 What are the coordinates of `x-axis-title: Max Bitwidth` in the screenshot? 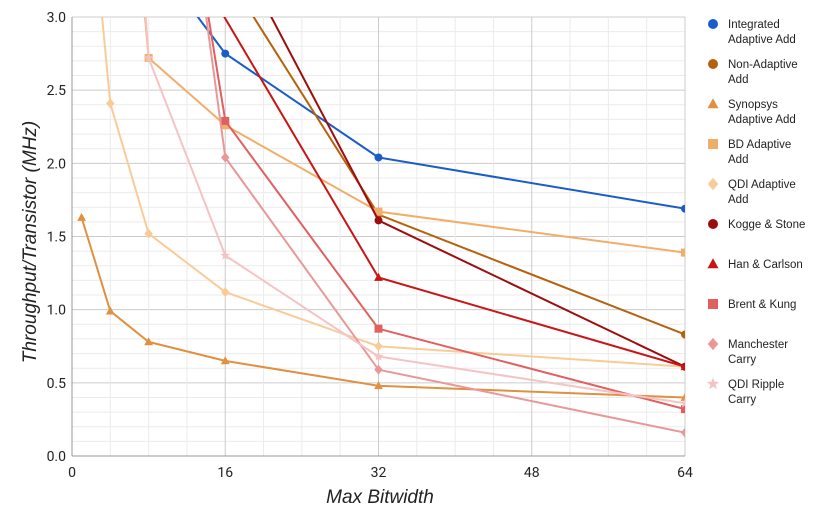 It's located at (380, 497).